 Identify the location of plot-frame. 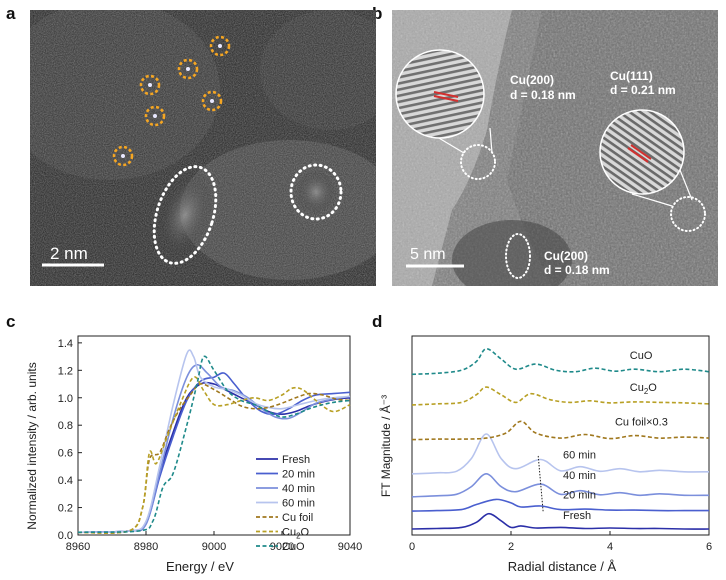
(560, 435).